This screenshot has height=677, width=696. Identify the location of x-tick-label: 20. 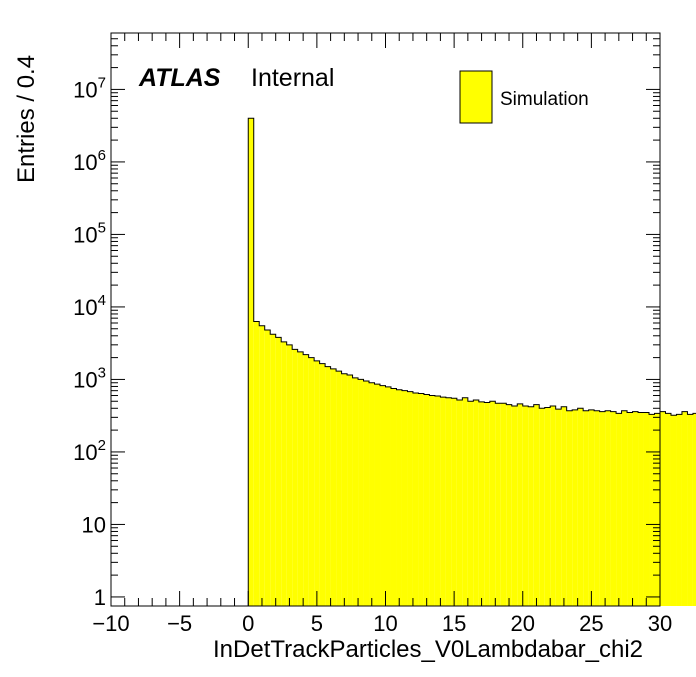
(523, 623).